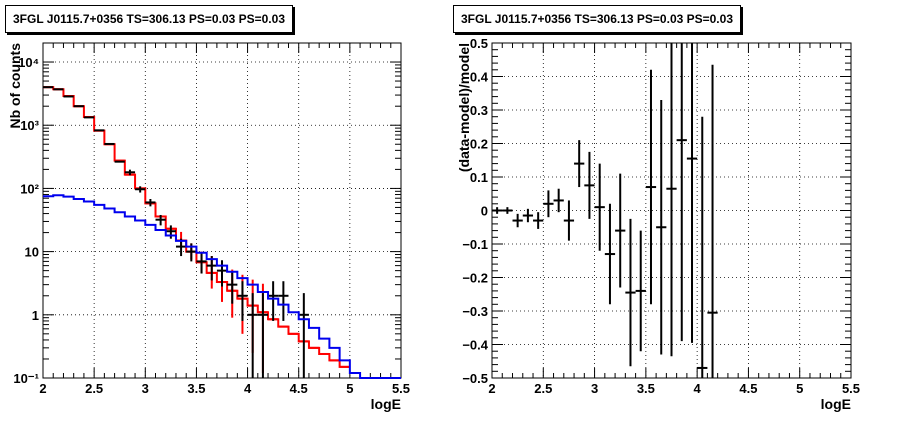 The height and width of the screenshot is (421, 898). I want to click on y-tick-label: 1, so click(35, 315).